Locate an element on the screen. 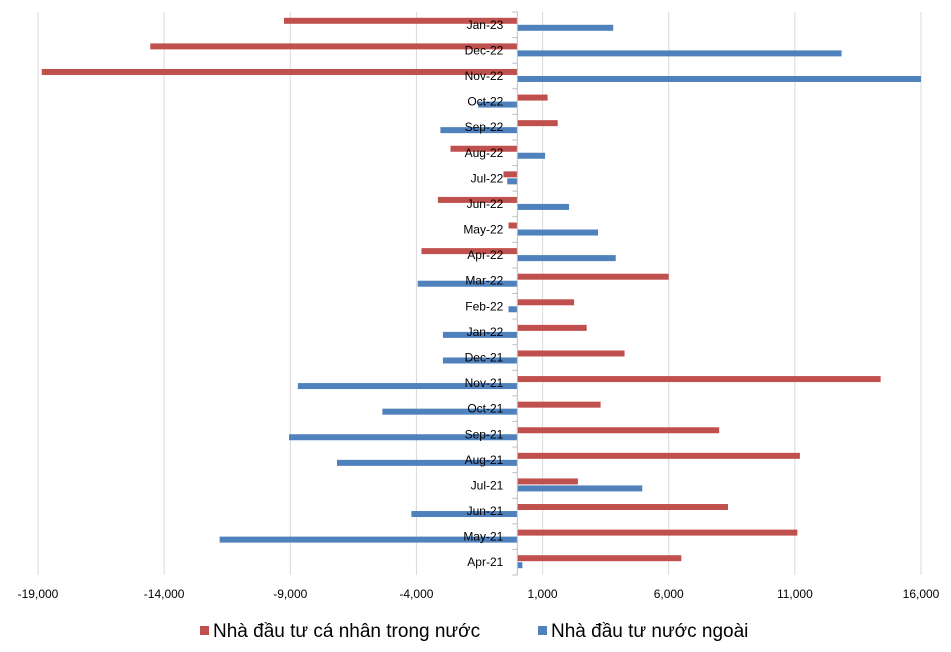  category-label: Mar-22 is located at coordinates (484, 281).